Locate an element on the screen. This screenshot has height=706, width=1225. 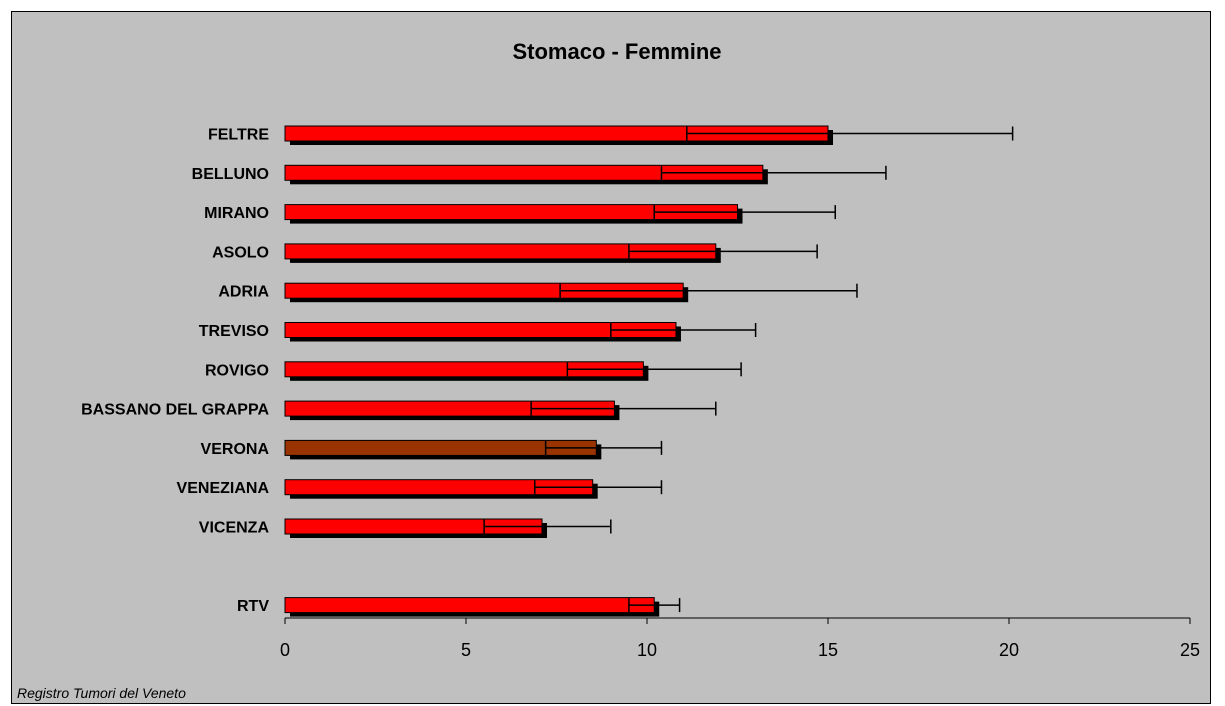
category-label-belluno: BELLUNO is located at coordinates (230, 174).